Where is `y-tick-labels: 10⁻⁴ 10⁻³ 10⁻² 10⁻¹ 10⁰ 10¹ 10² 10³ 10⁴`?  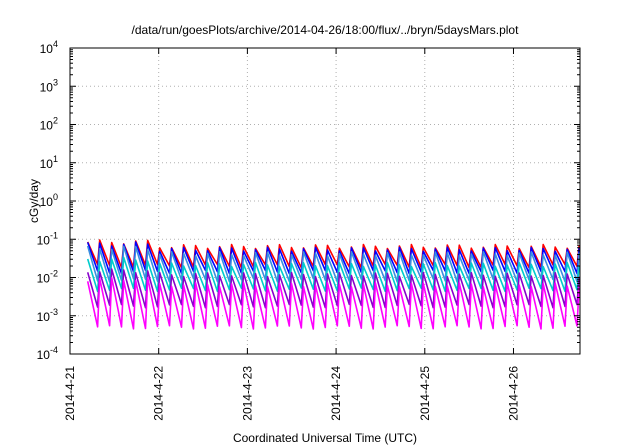
y-tick-labels: 10⁻⁴ 10⁻³ 10⁻² 10⁻¹ 10⁰ 10¹ 10² 10³ 10⁴ is located at coordinates (47, 200).